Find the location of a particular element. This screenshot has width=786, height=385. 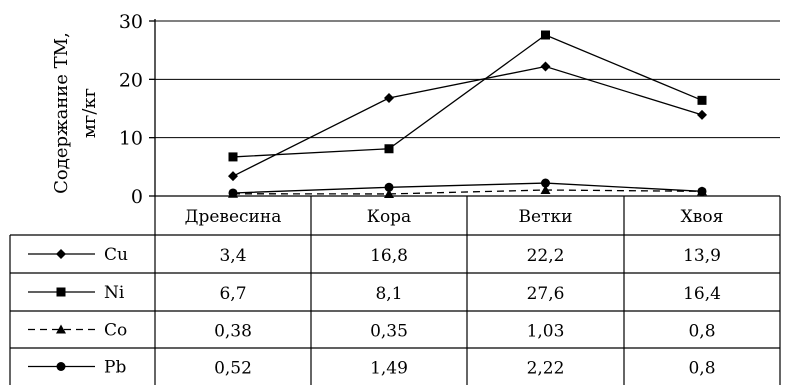

table-cell-value: 8,1 is located at coordinates (388, 294).